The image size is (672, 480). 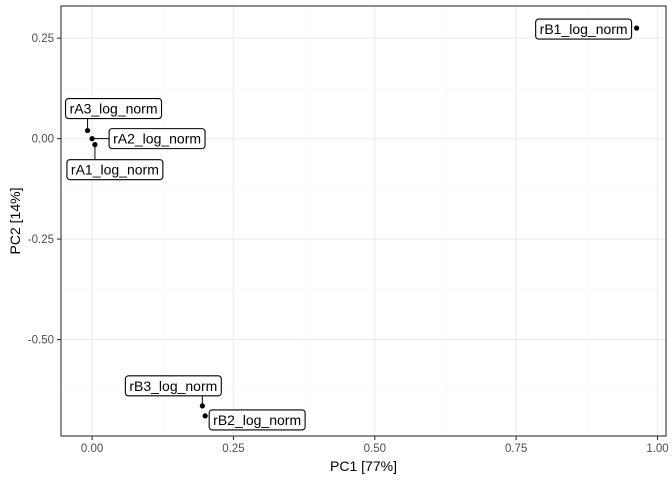 I want to click on point-label: rA3_log_norm, so click(x=114, y=109).